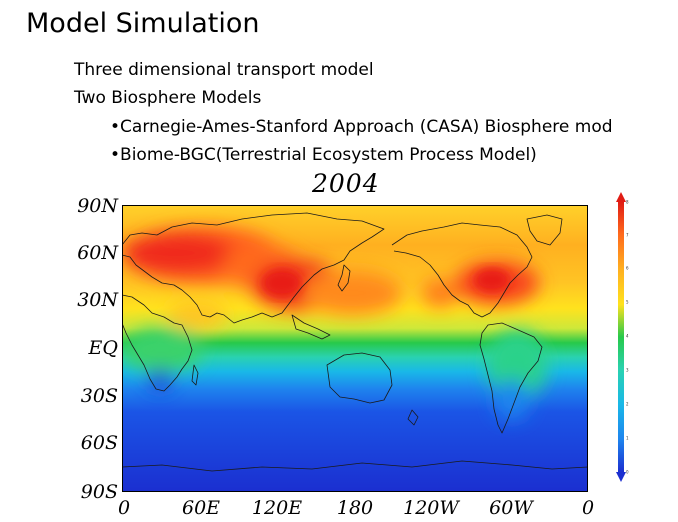  What do you see at coordinates (97, 253) in the screenshot?
I see `y-tick-60n: 60N` at bounding box center [97, 253].